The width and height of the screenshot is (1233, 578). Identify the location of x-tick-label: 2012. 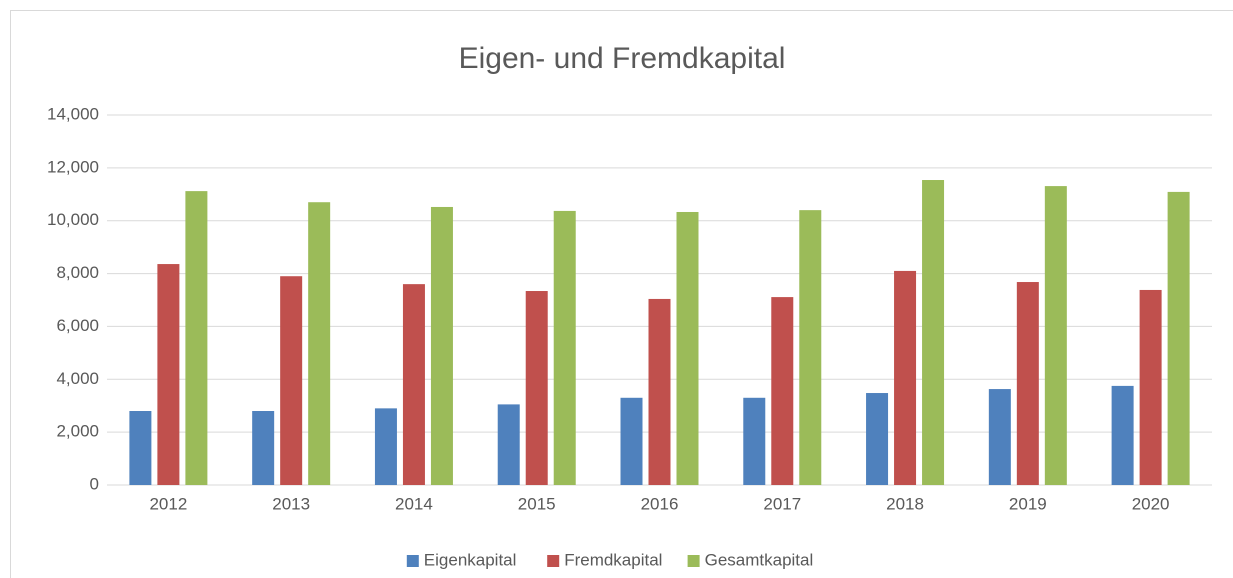
(168, 503).